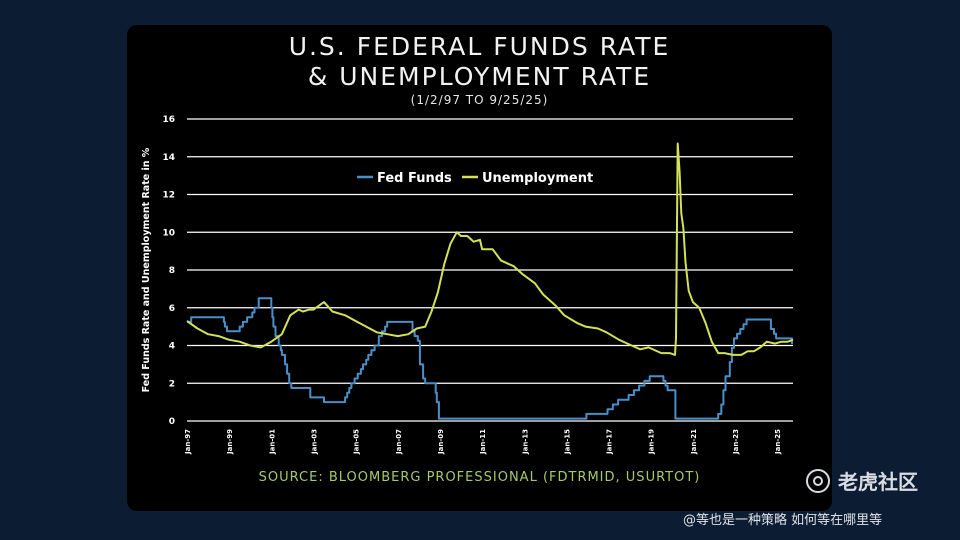 This screenshot has width=960, height=540. I want to click on y-tick-label: 0, so click(172, 422).